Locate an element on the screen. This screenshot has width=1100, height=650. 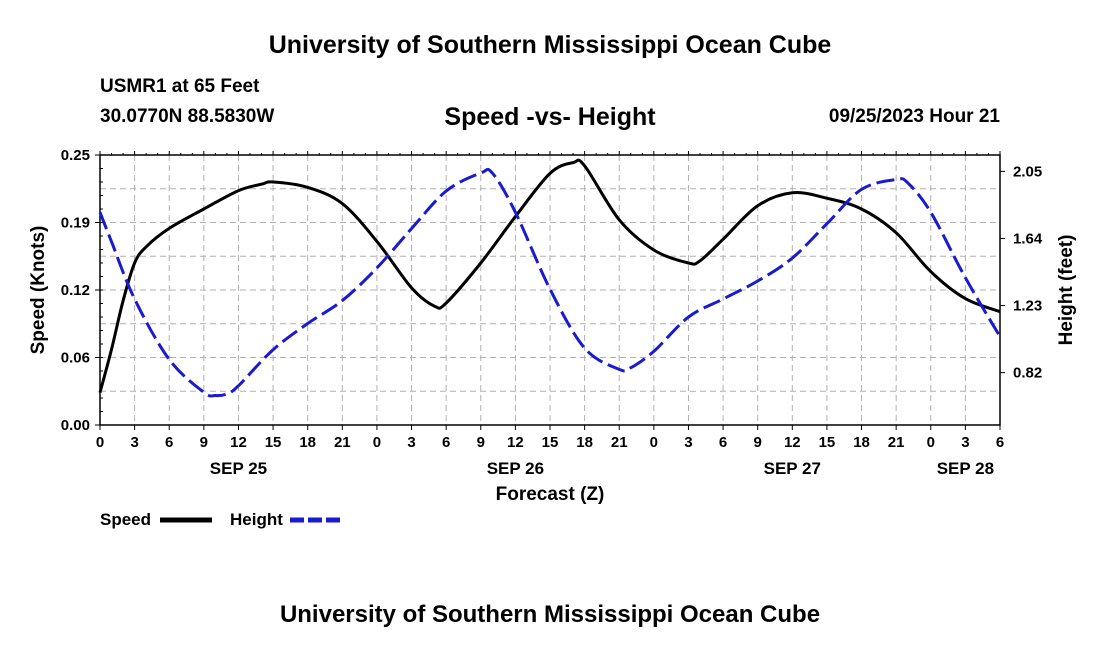
x-axis-label: Forecast (Z) is located at coordinates (550, 494).